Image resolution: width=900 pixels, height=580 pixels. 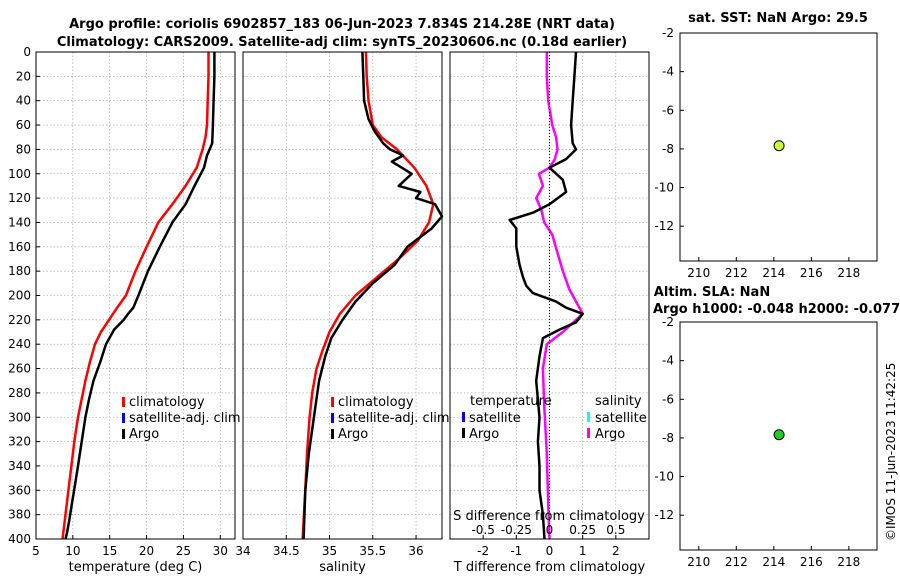 I want to click on y-tick-label: 80, so click(x=23, y=149).